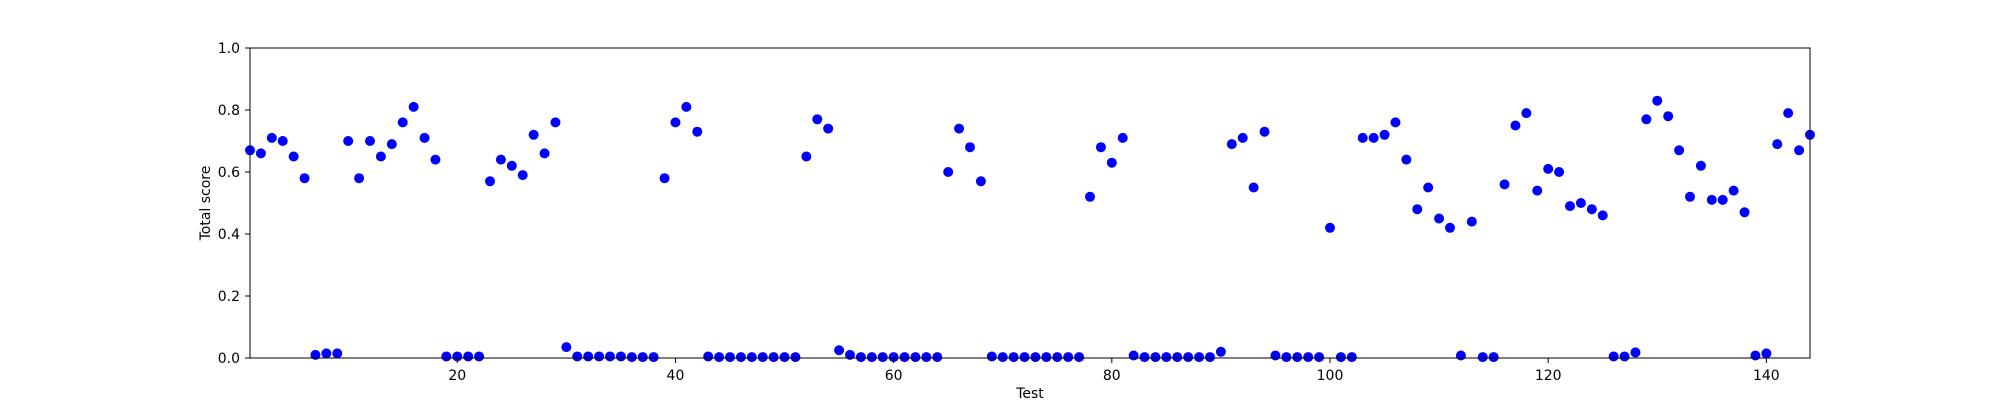  I want to click on x-tick-label: 80, so click(1112, 376).